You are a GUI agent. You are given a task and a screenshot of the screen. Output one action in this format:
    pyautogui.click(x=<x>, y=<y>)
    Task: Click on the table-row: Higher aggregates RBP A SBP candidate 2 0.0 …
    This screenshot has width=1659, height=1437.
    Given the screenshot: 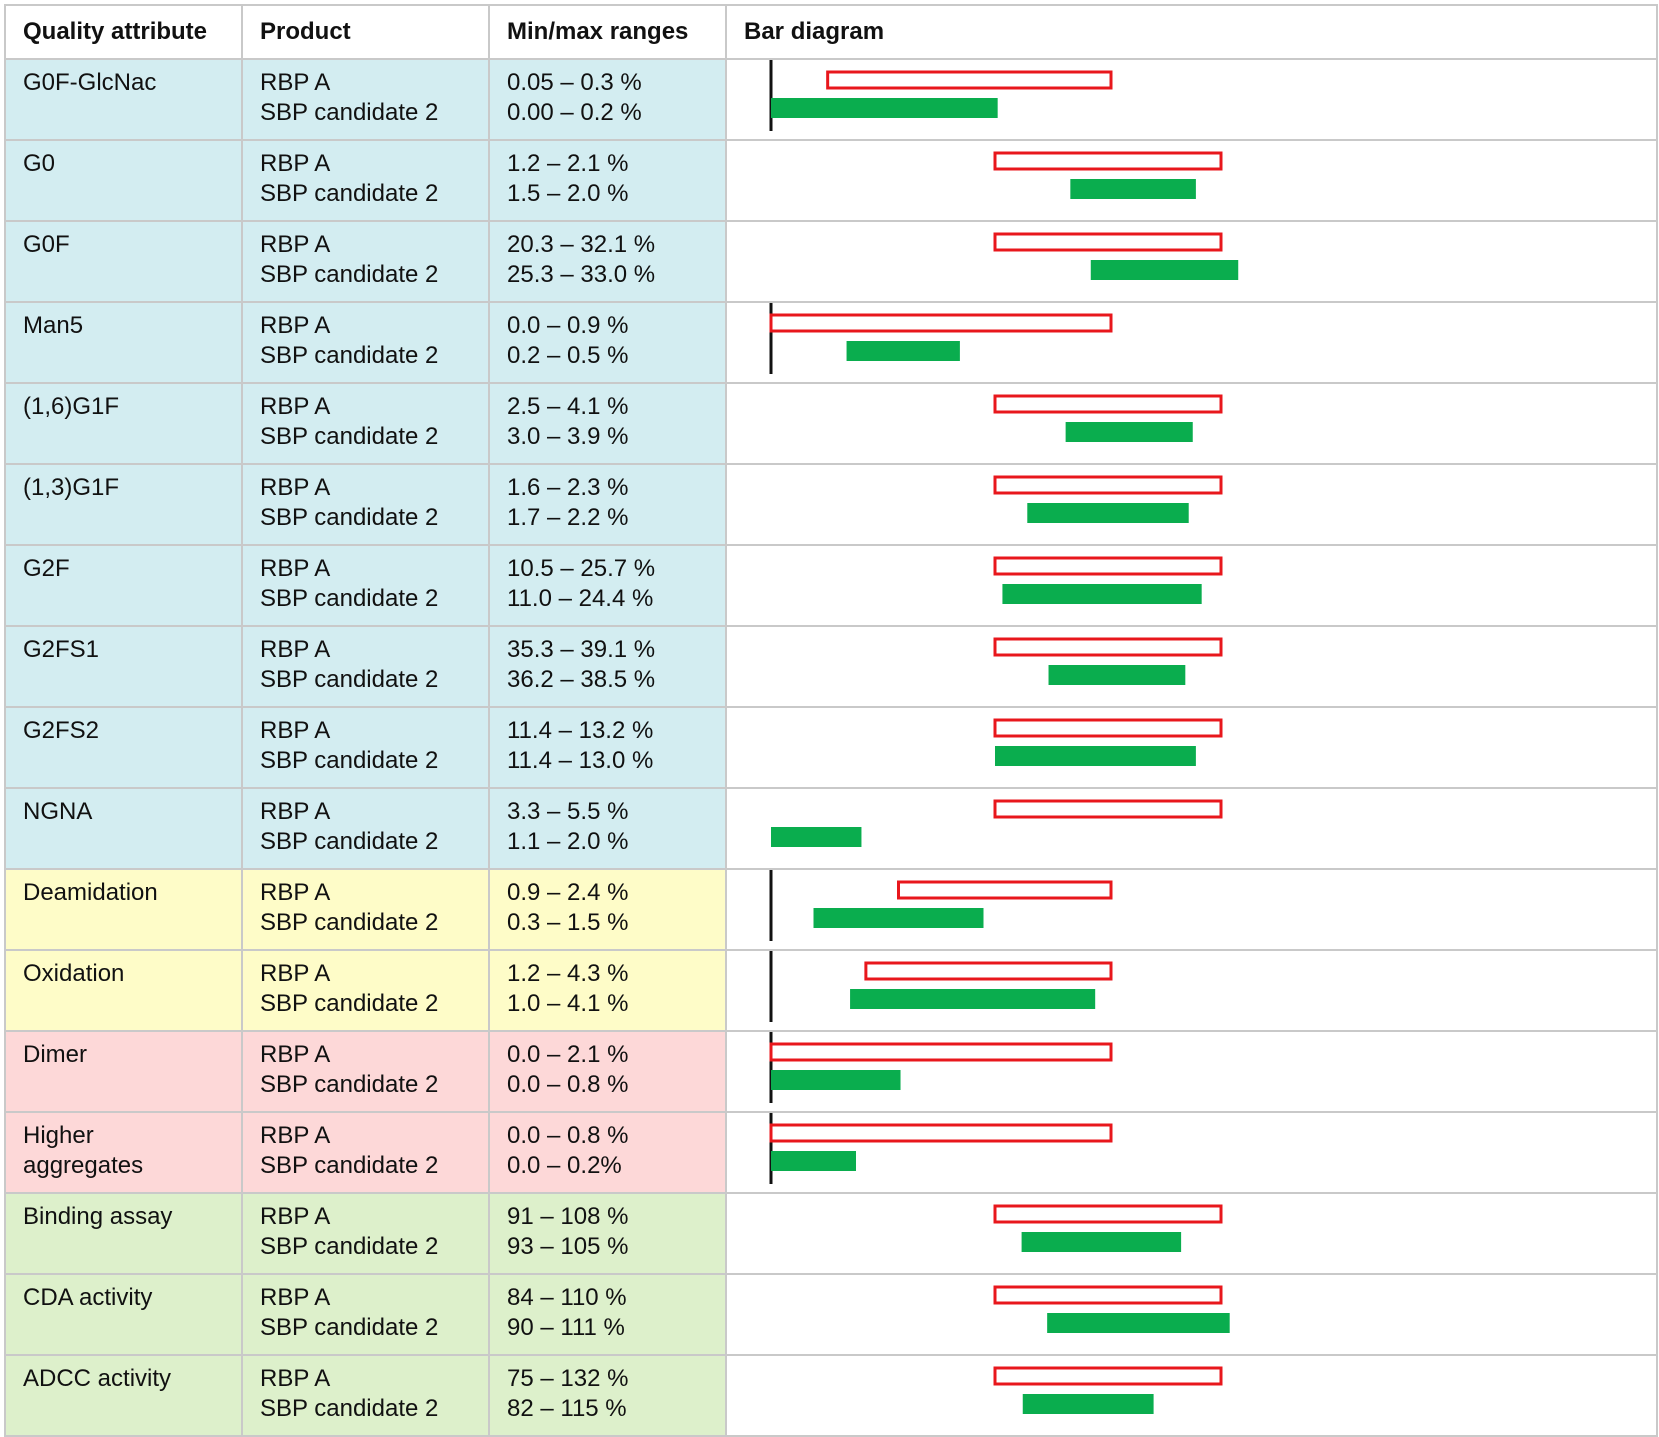 What is the action you would take?
    pyautogui.click(x=831, y=1152)
    